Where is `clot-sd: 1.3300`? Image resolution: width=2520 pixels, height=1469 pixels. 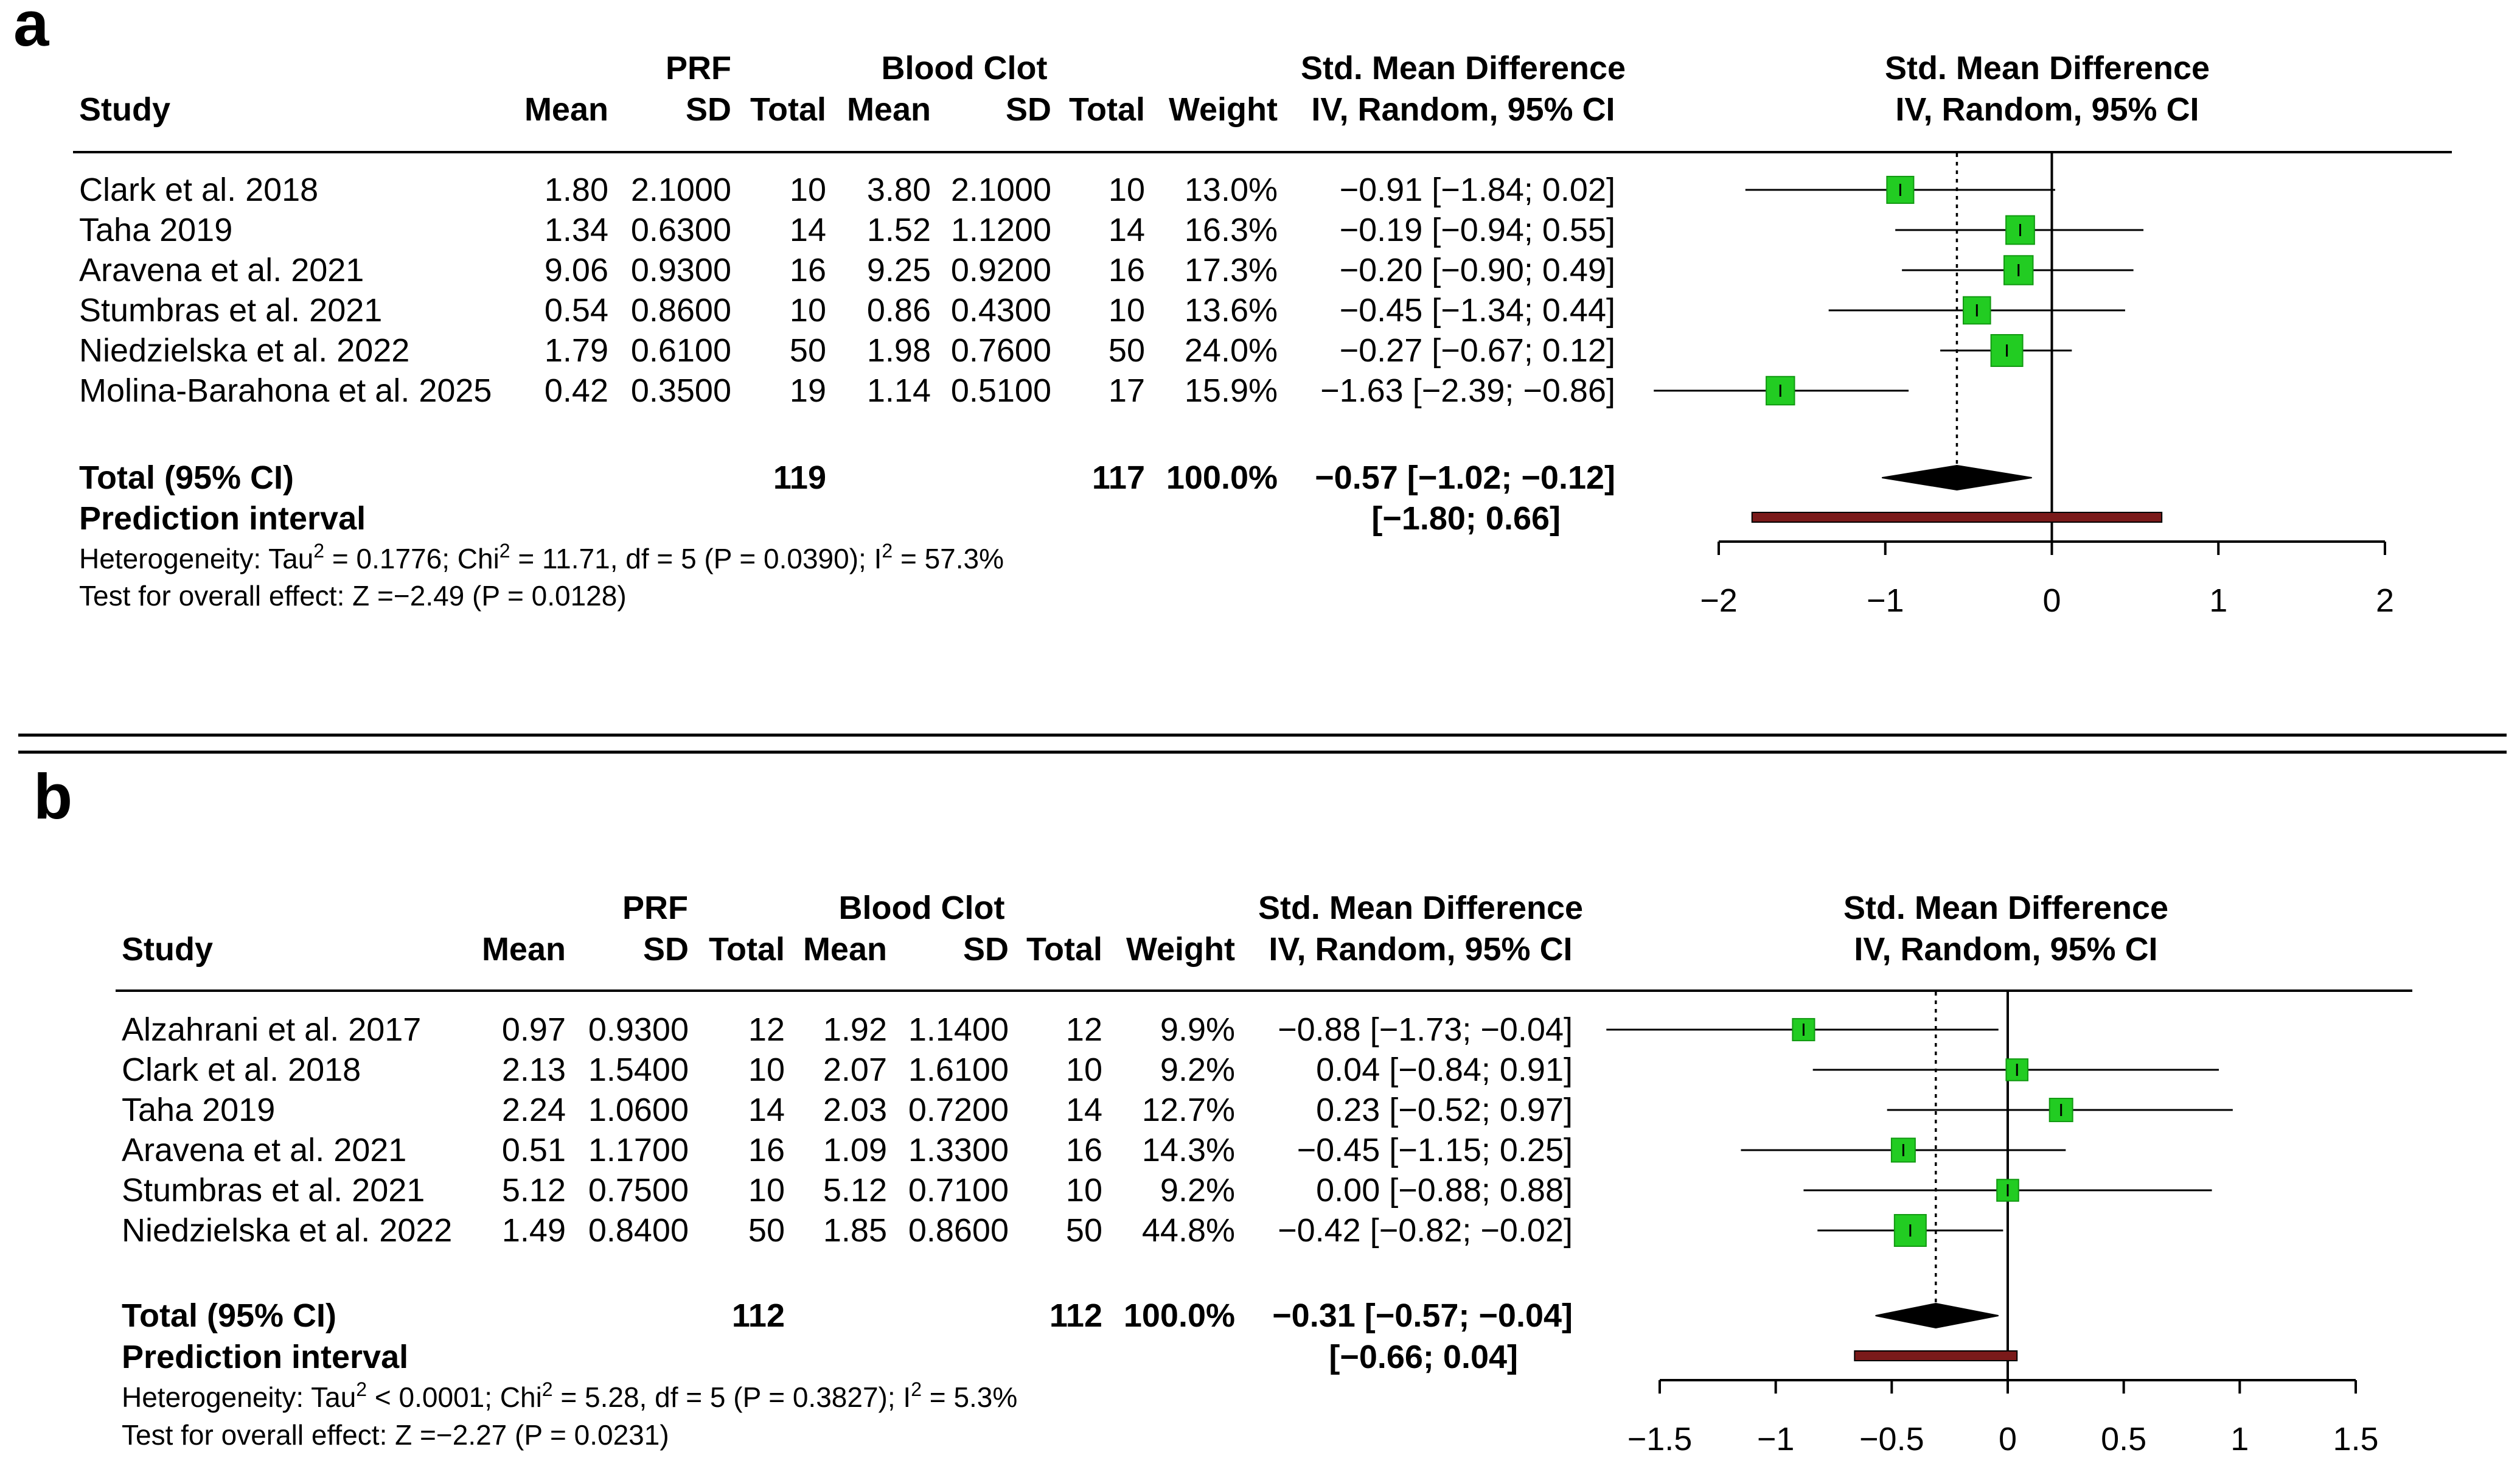
clot-sd: 1.3300 is located at coordinates (958, 1150).